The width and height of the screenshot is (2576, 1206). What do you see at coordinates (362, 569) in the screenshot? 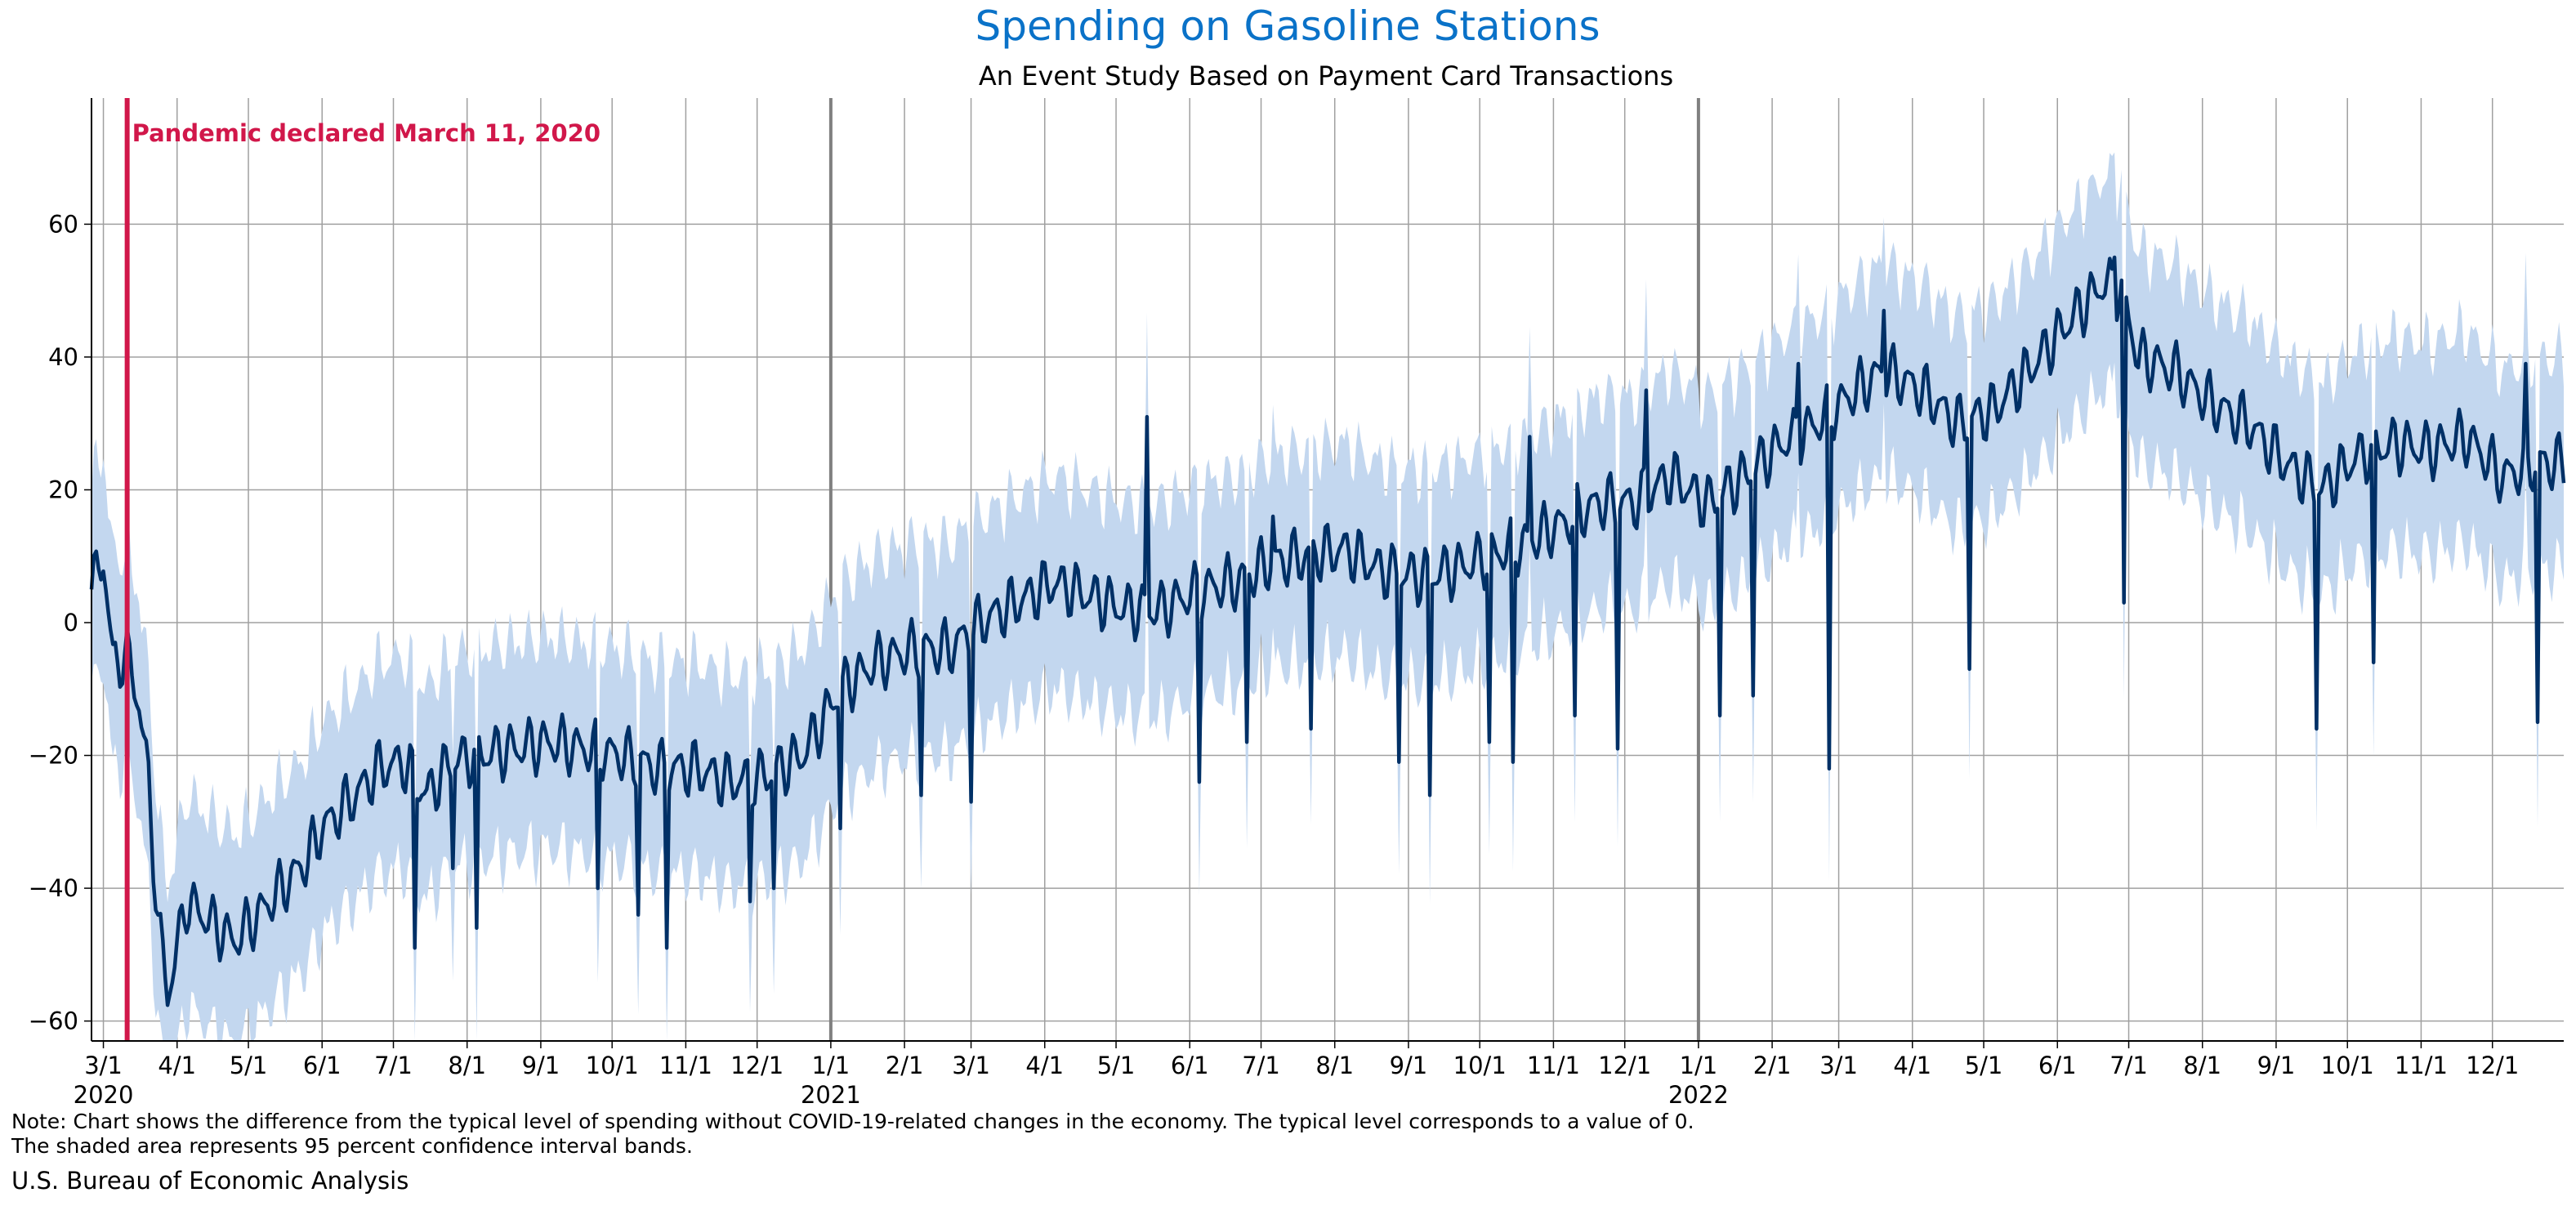
I see `event-marker: Pandemic declared March 11, 2020` at bounding box center [362, 569].